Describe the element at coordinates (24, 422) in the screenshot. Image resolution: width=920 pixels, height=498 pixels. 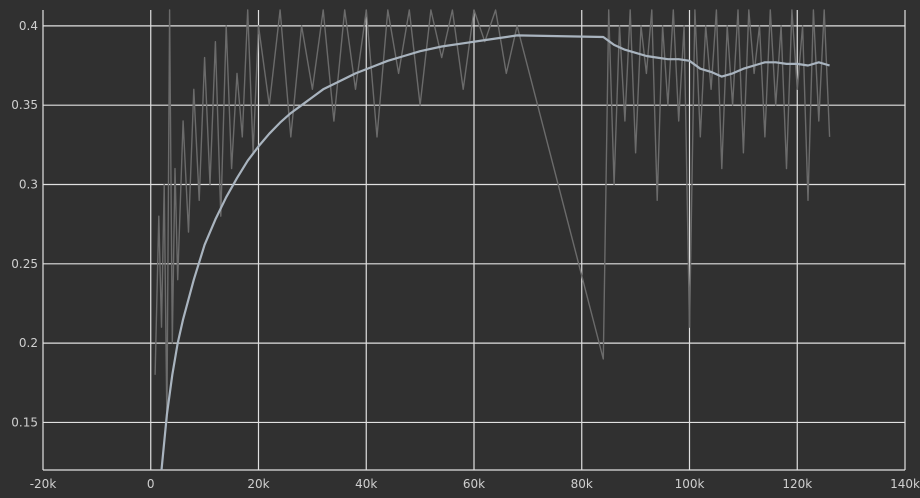
I see `y-tick-label: 0.15` at that location.